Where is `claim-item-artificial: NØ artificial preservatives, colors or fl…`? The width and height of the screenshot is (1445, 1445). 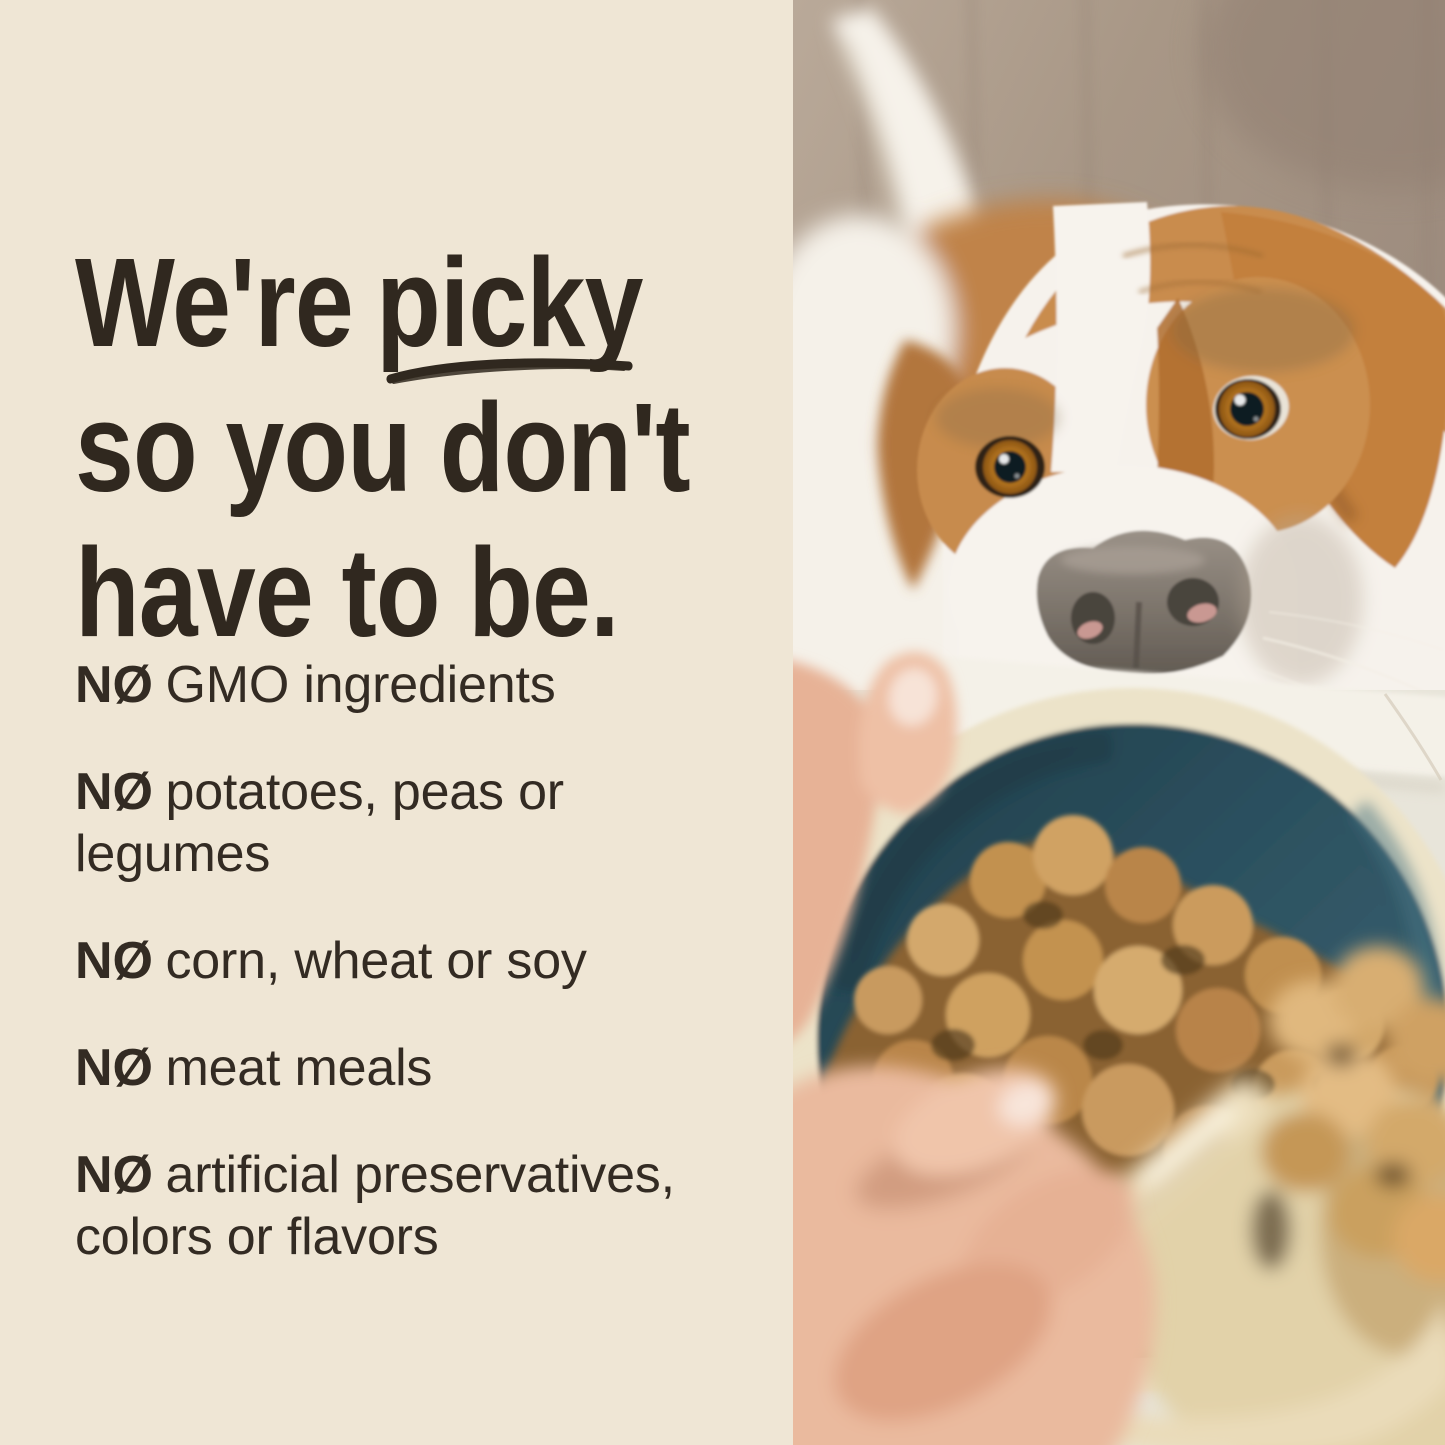
claim-item-artificial: NØ artificial preservatives, colors or fl… is located at coordinates (415, 1206).